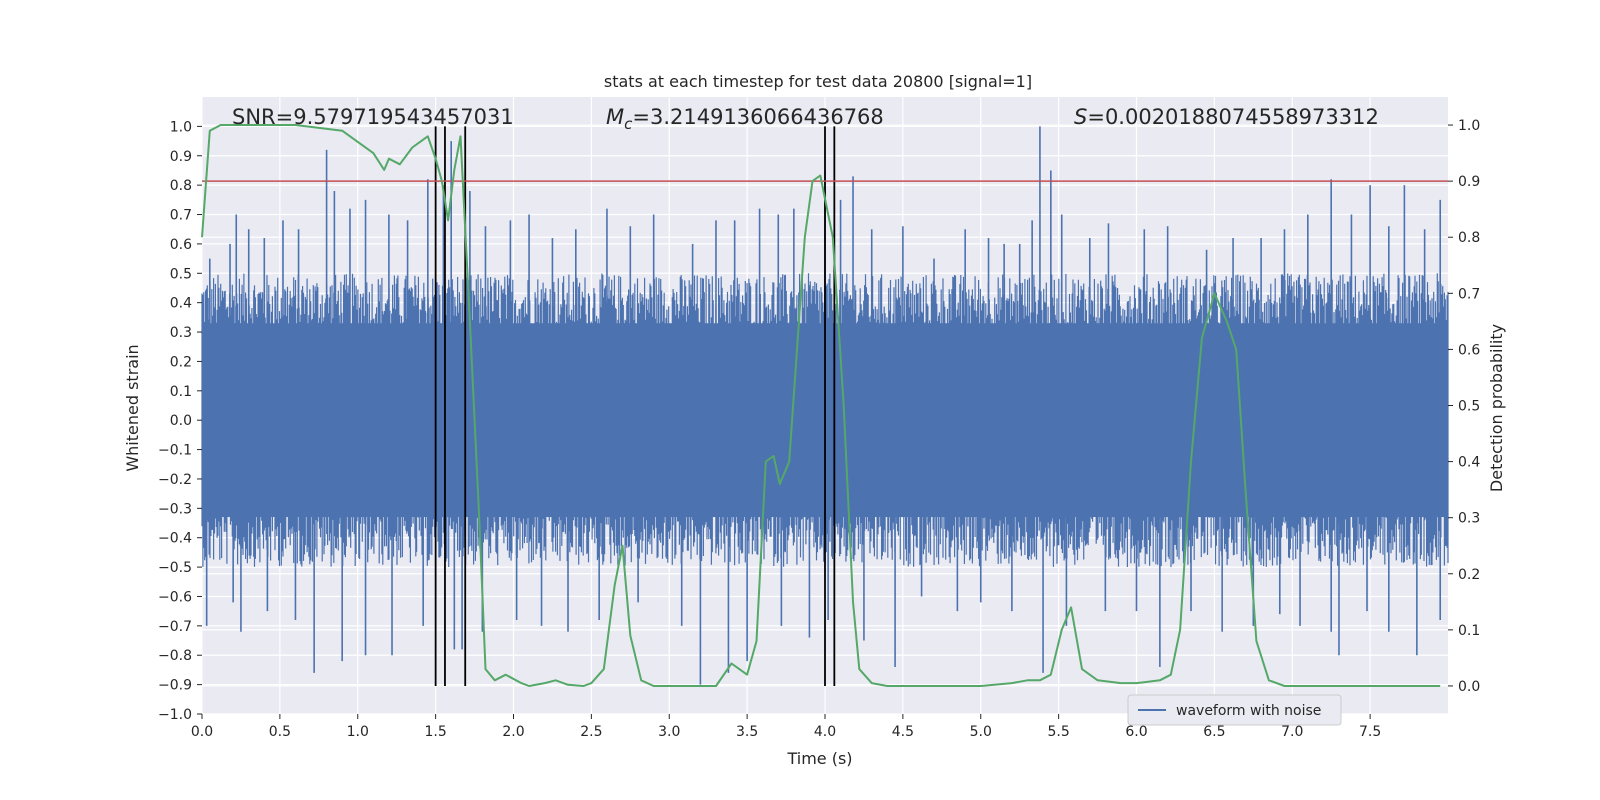 The width and height of the screenshot is (1600, 800). Describe the element at coordinates (181, 274) in the screenshot. I see `y-left-tick-label: 0.5` at that location.